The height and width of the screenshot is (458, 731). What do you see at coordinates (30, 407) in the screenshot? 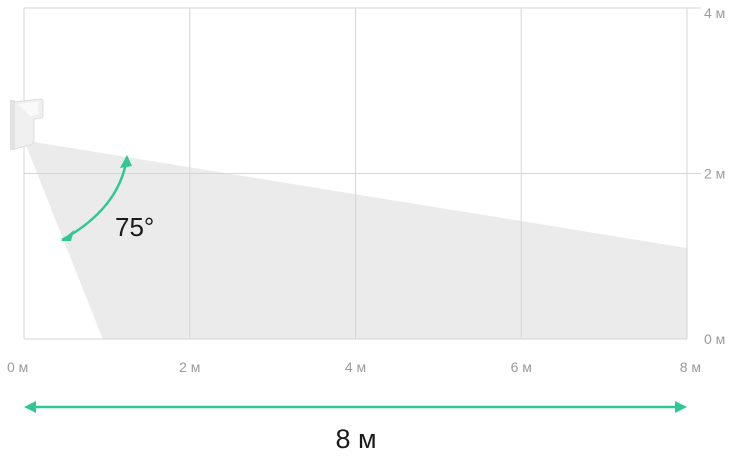
I see `distance-arrowhead-left` at bounding box center [30, 407].